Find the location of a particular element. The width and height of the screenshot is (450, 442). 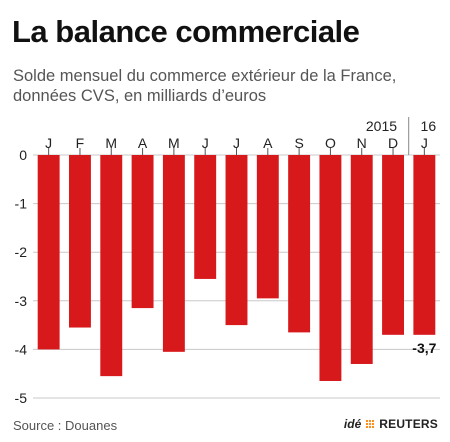

value-labels: -3,7 is located at coordinates (424, 348).